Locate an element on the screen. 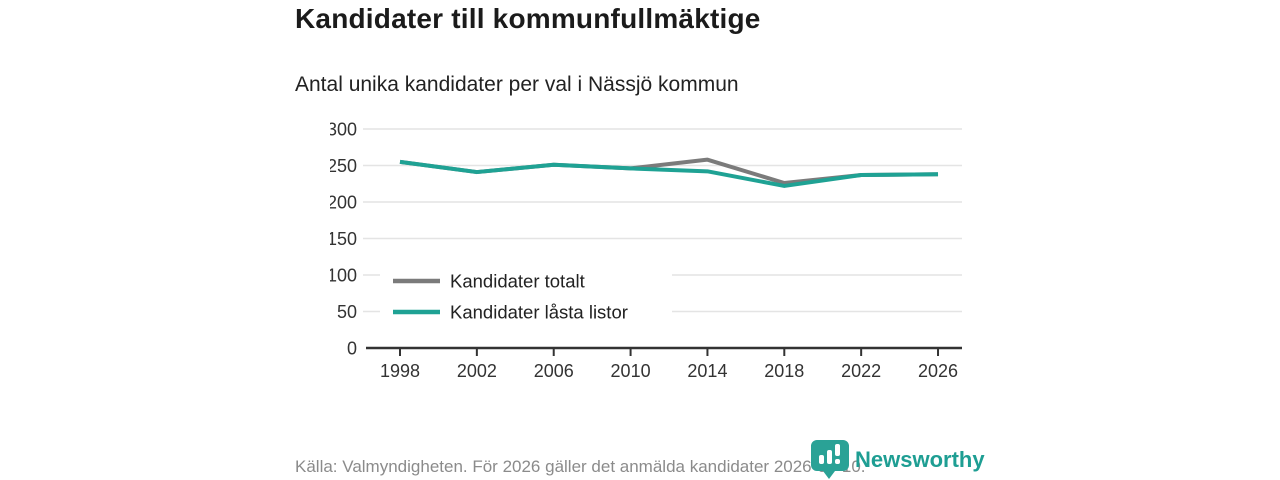  legend-label: Kandidater låsta listor is located at coordinates (539, 312).